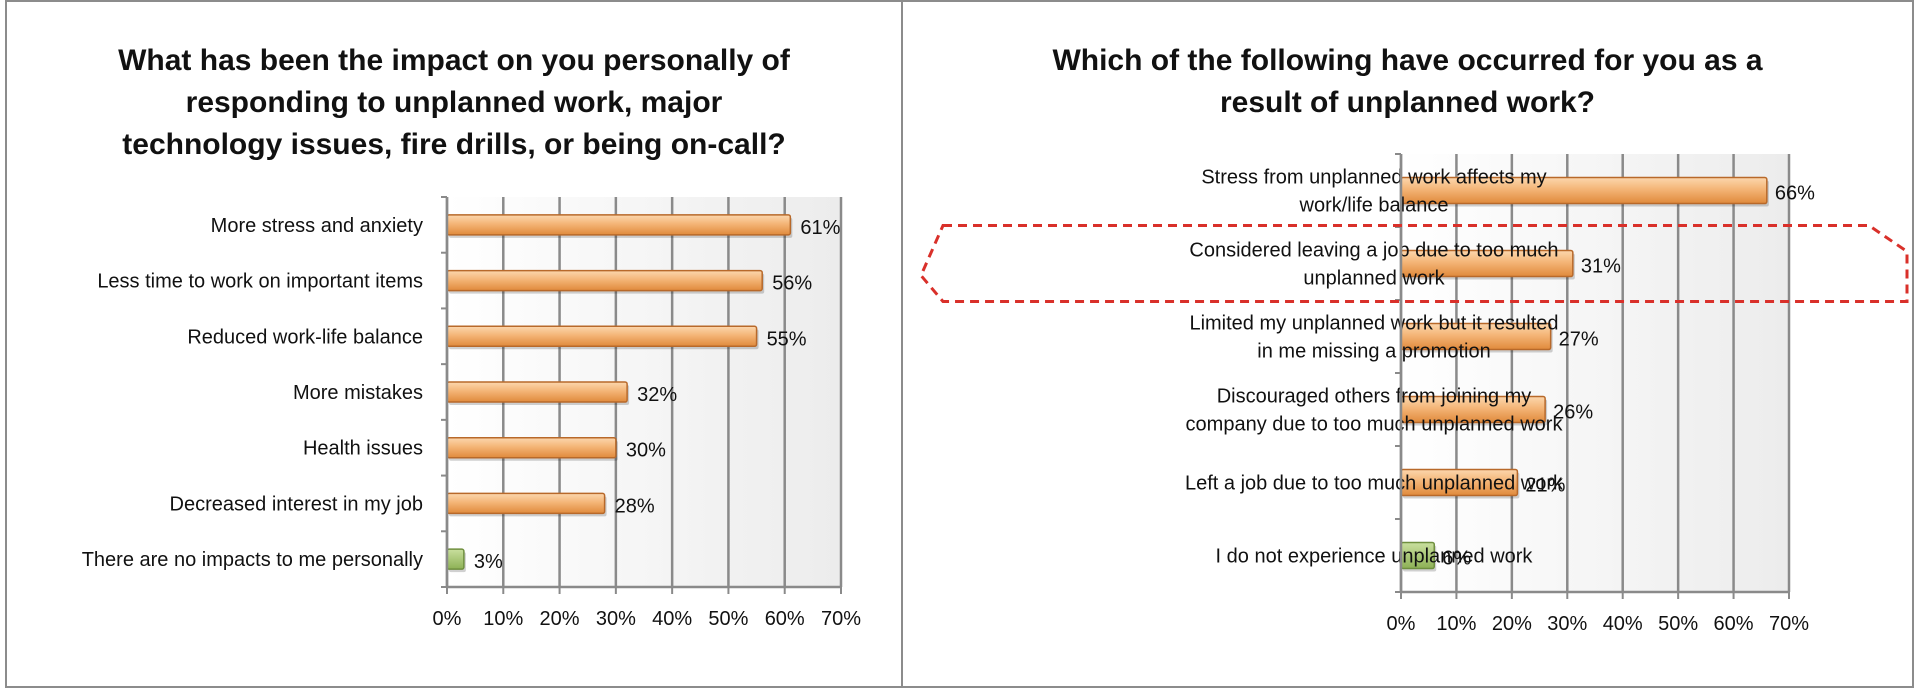 Image resolution: width=1920 pixels, height=692 pixels. Describe the element at coordinates (1375, 557) in the screenshot. I see `category-label: I do not experience unplanned work` at that location.